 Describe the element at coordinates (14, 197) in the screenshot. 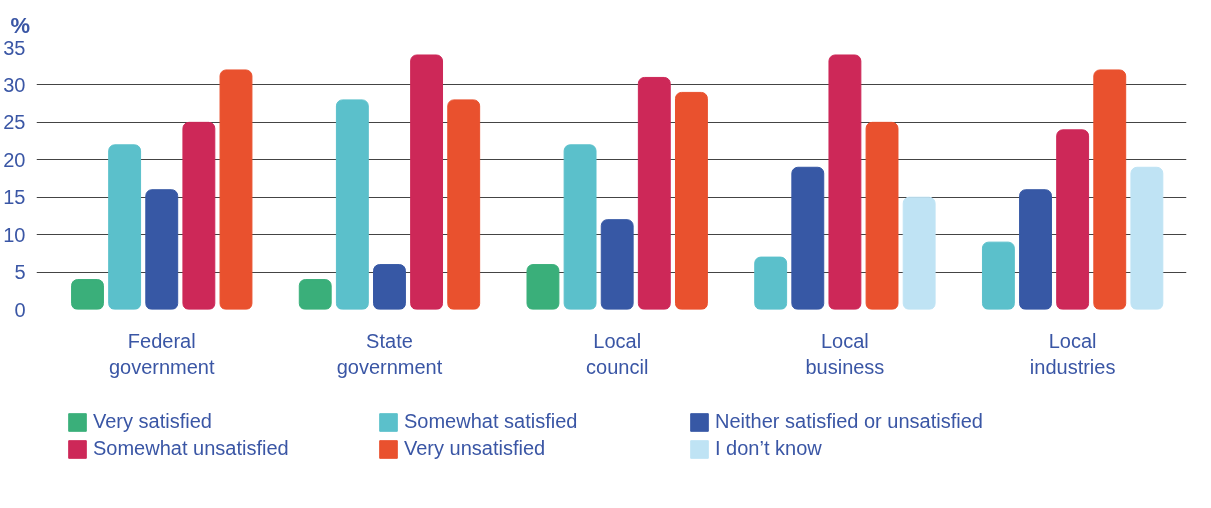

I see `y-tick-label: 15` at that location.